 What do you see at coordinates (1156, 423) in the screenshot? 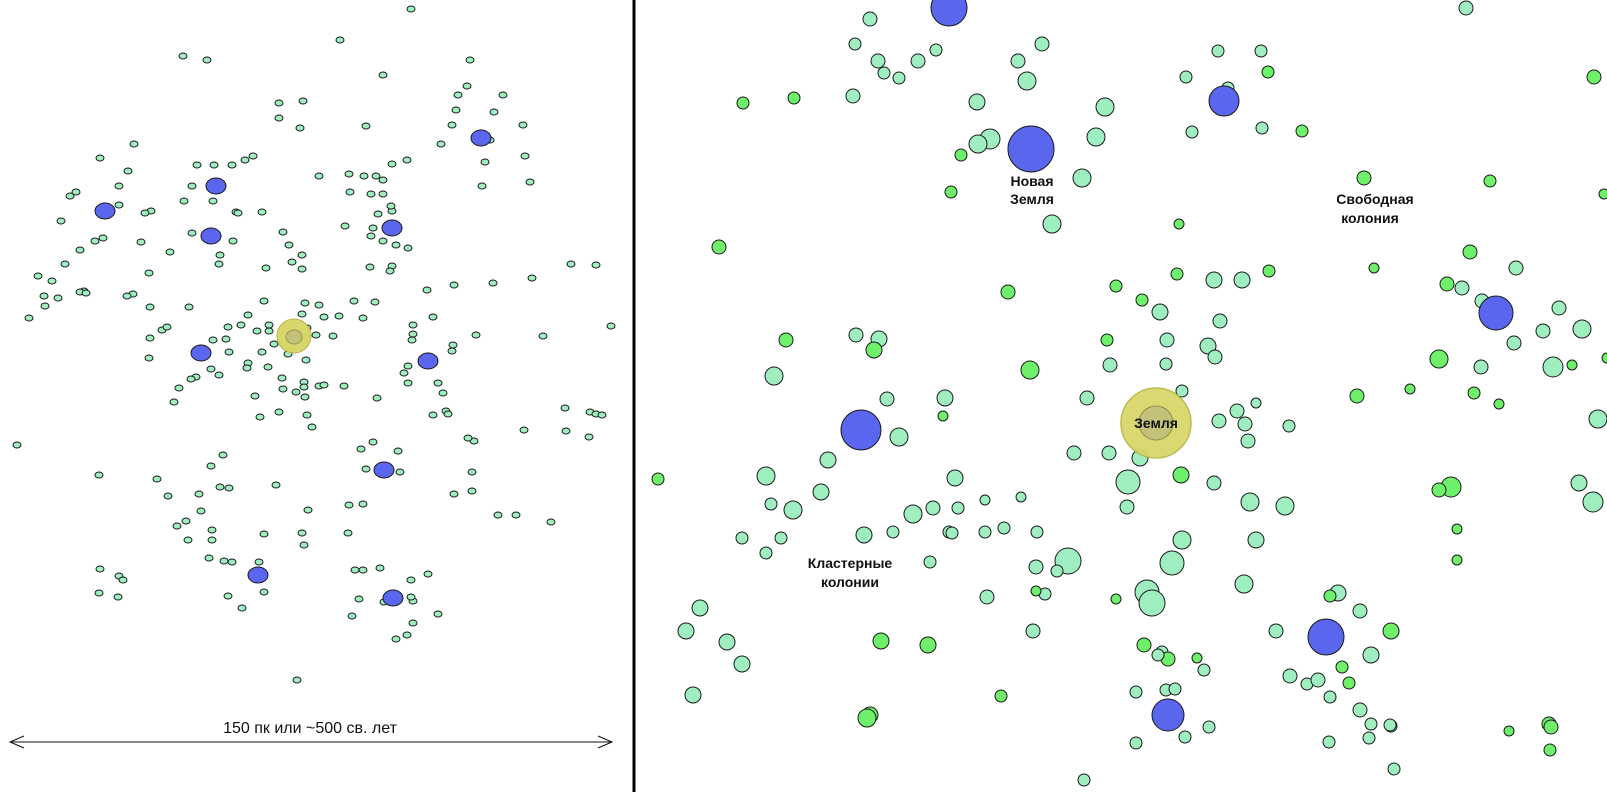
I see `earth-marker: Земля` at bounding box center [1156, 423].